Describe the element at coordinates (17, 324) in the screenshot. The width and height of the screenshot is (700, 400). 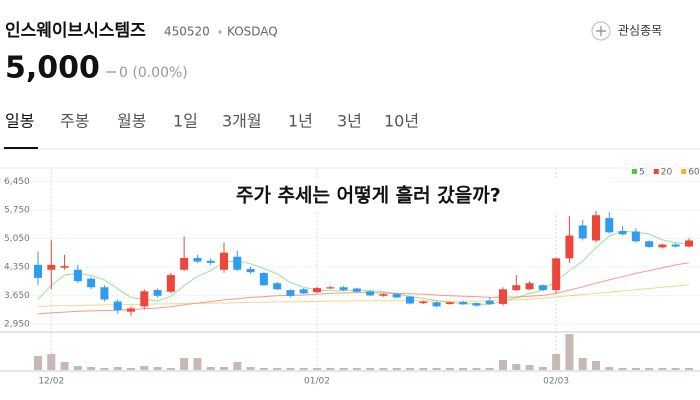
I see `y-tick-label: 2,950` at that location.